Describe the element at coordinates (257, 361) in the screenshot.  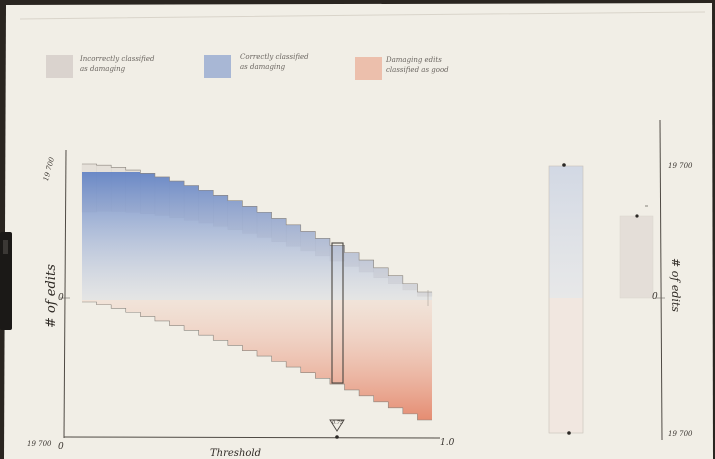
I see `lower-step-outline` at that location.